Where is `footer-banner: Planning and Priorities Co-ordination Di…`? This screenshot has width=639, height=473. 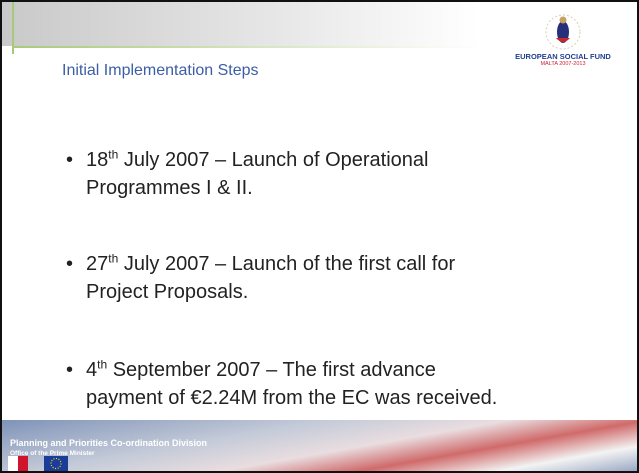
footer-banner: Planning and Priorities Co-ordination Di… is located at coordinates (319, 445).